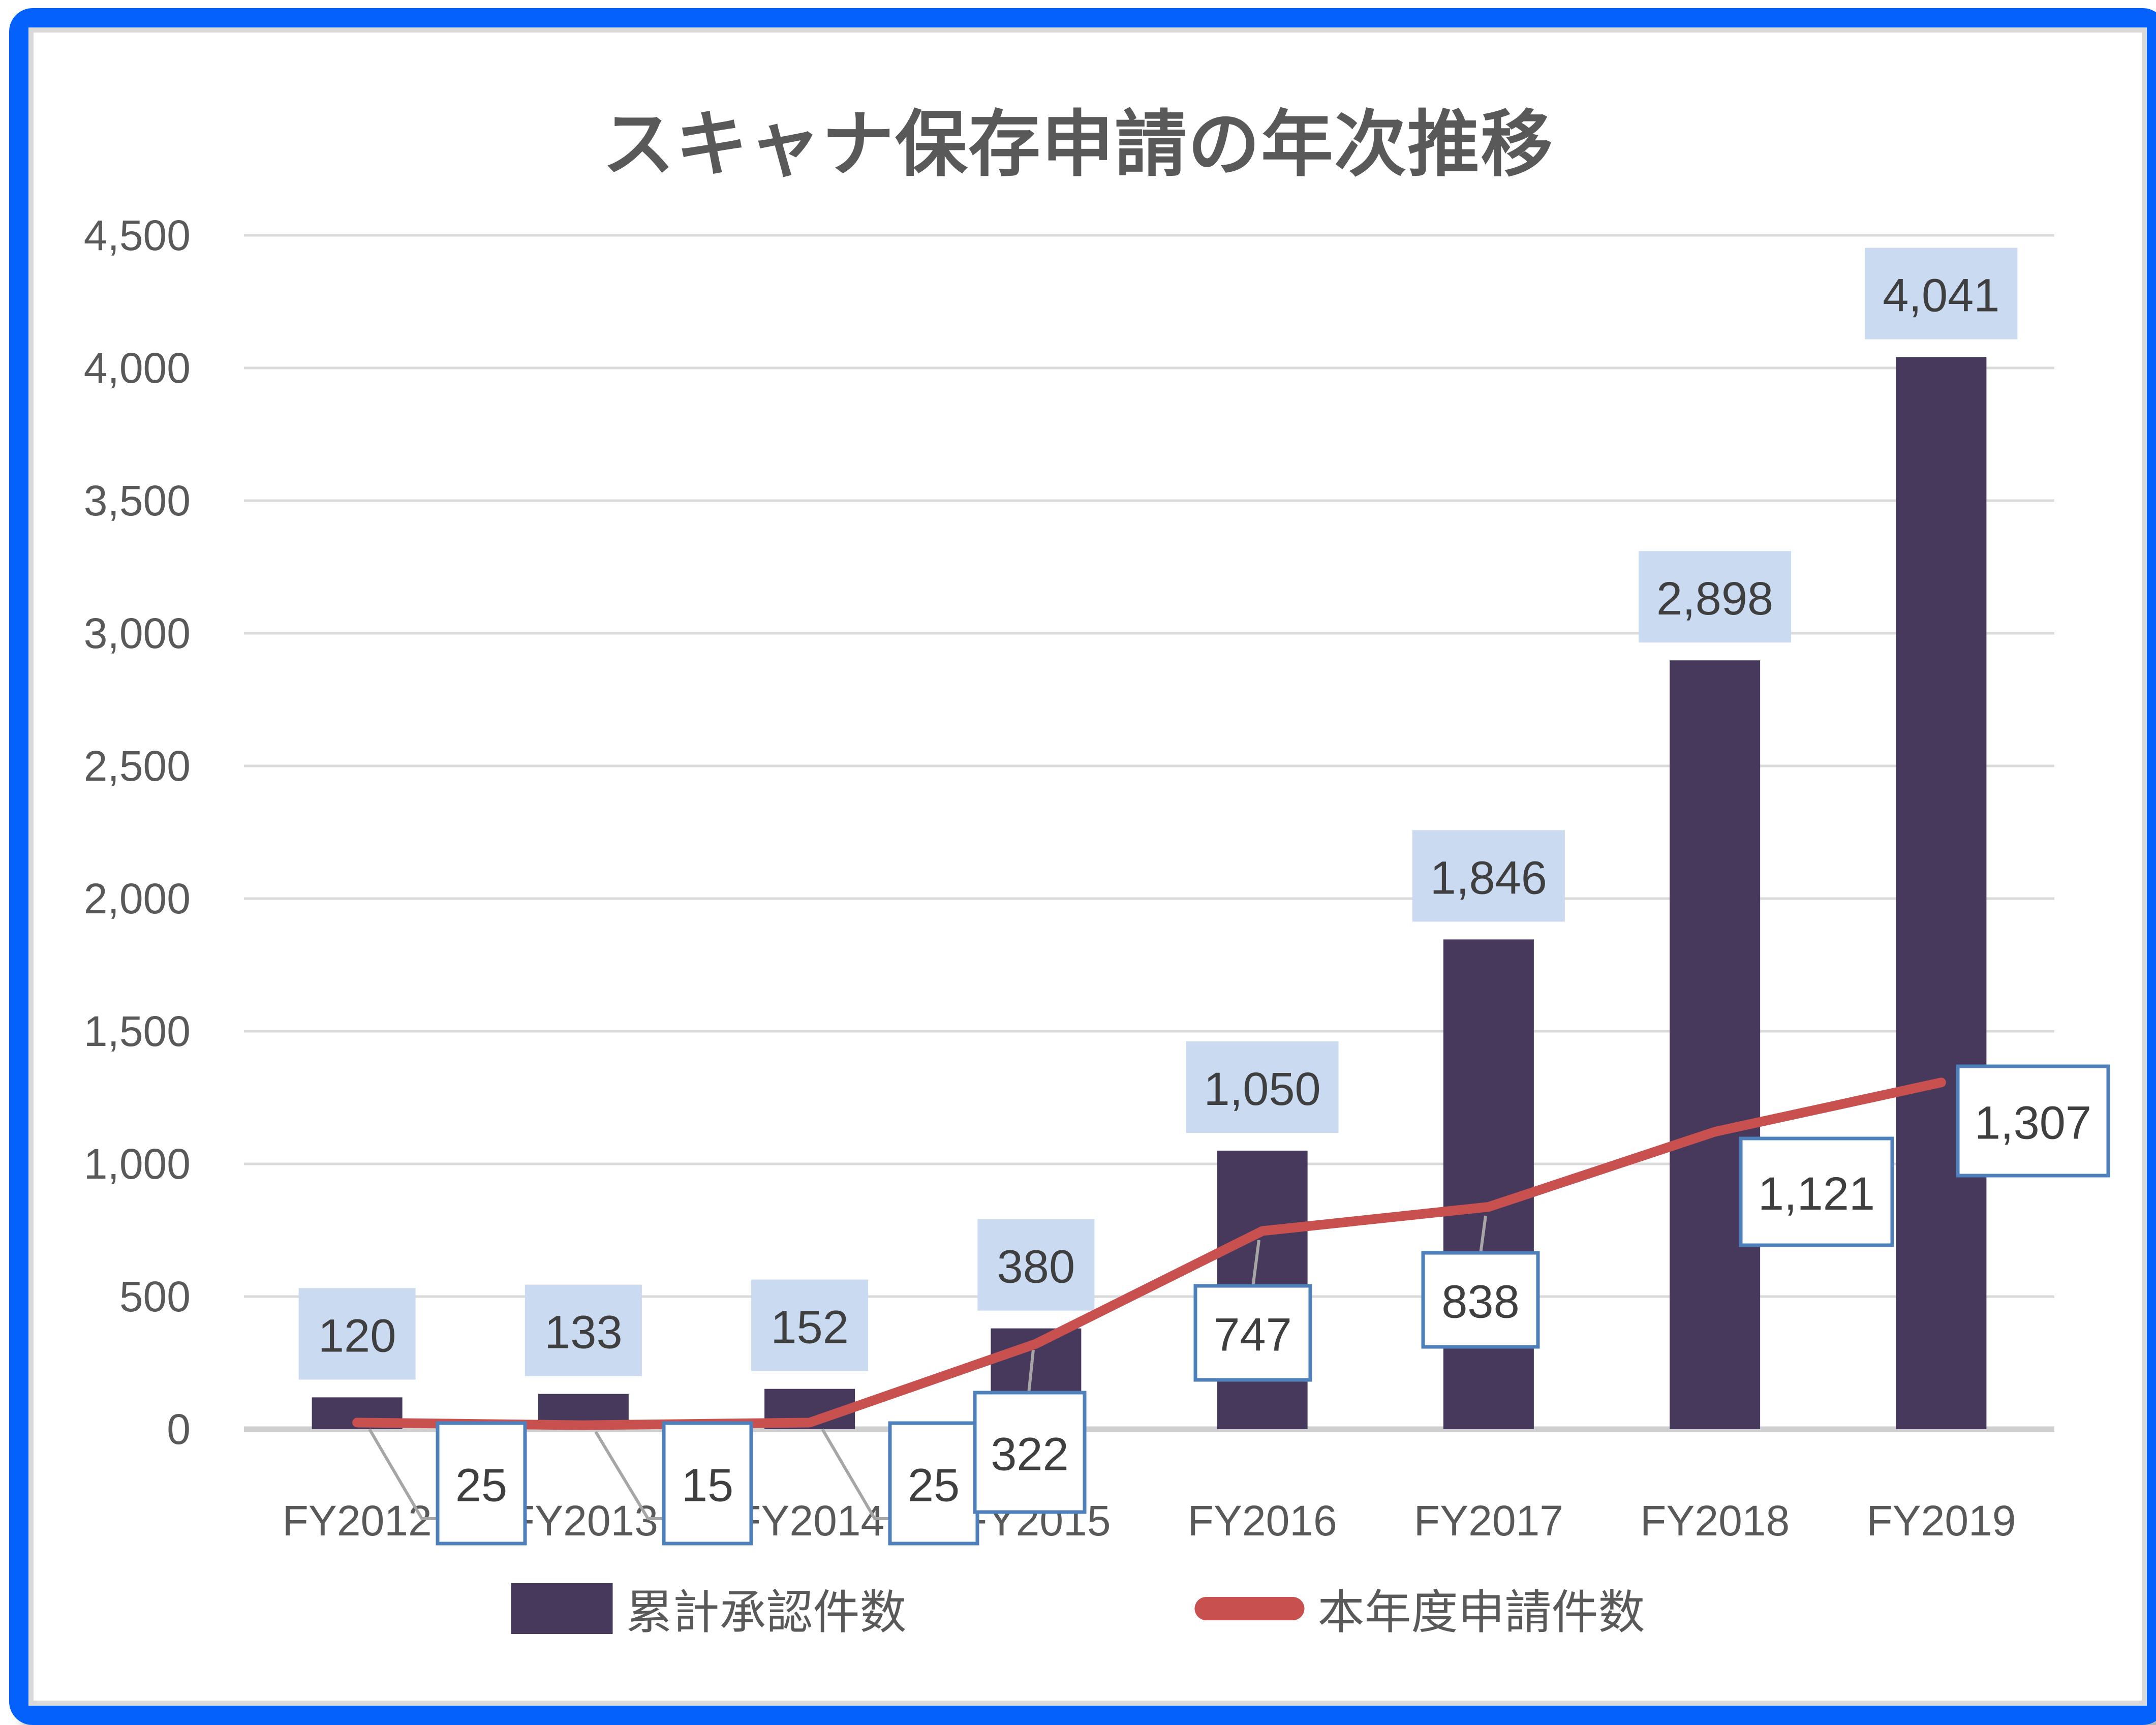 The image size is (2156, 1725). I want to click on bar-value-label: 120, so click(357, 1336).